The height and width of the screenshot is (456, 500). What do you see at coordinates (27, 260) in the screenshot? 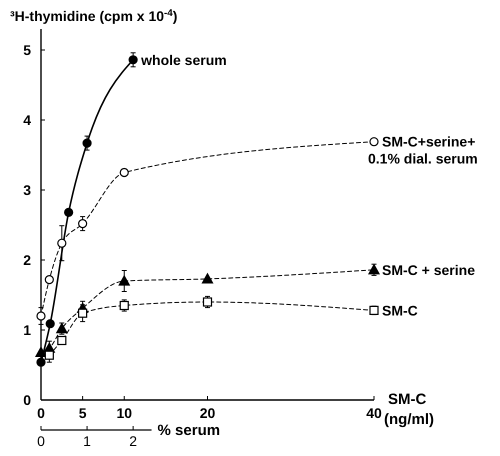
I see `y-tick-label: 2` at bounding box center [27, 260].